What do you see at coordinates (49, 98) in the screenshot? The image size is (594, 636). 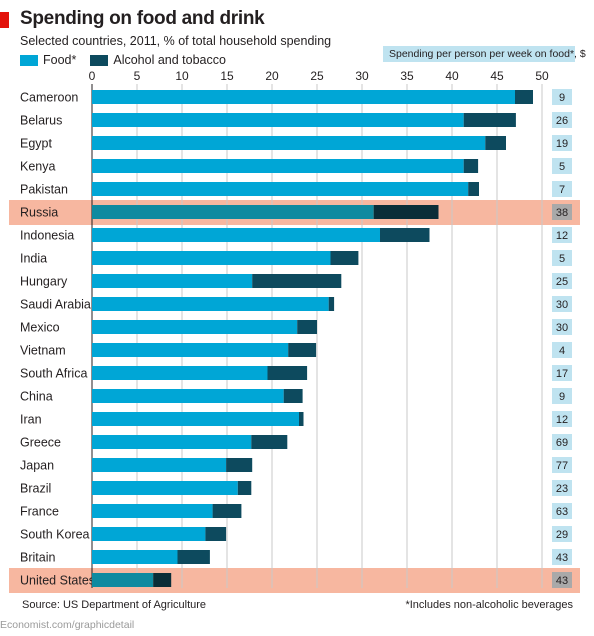 I see `category-label-cameroon: Cameroon` at bounding box center [49, 98].